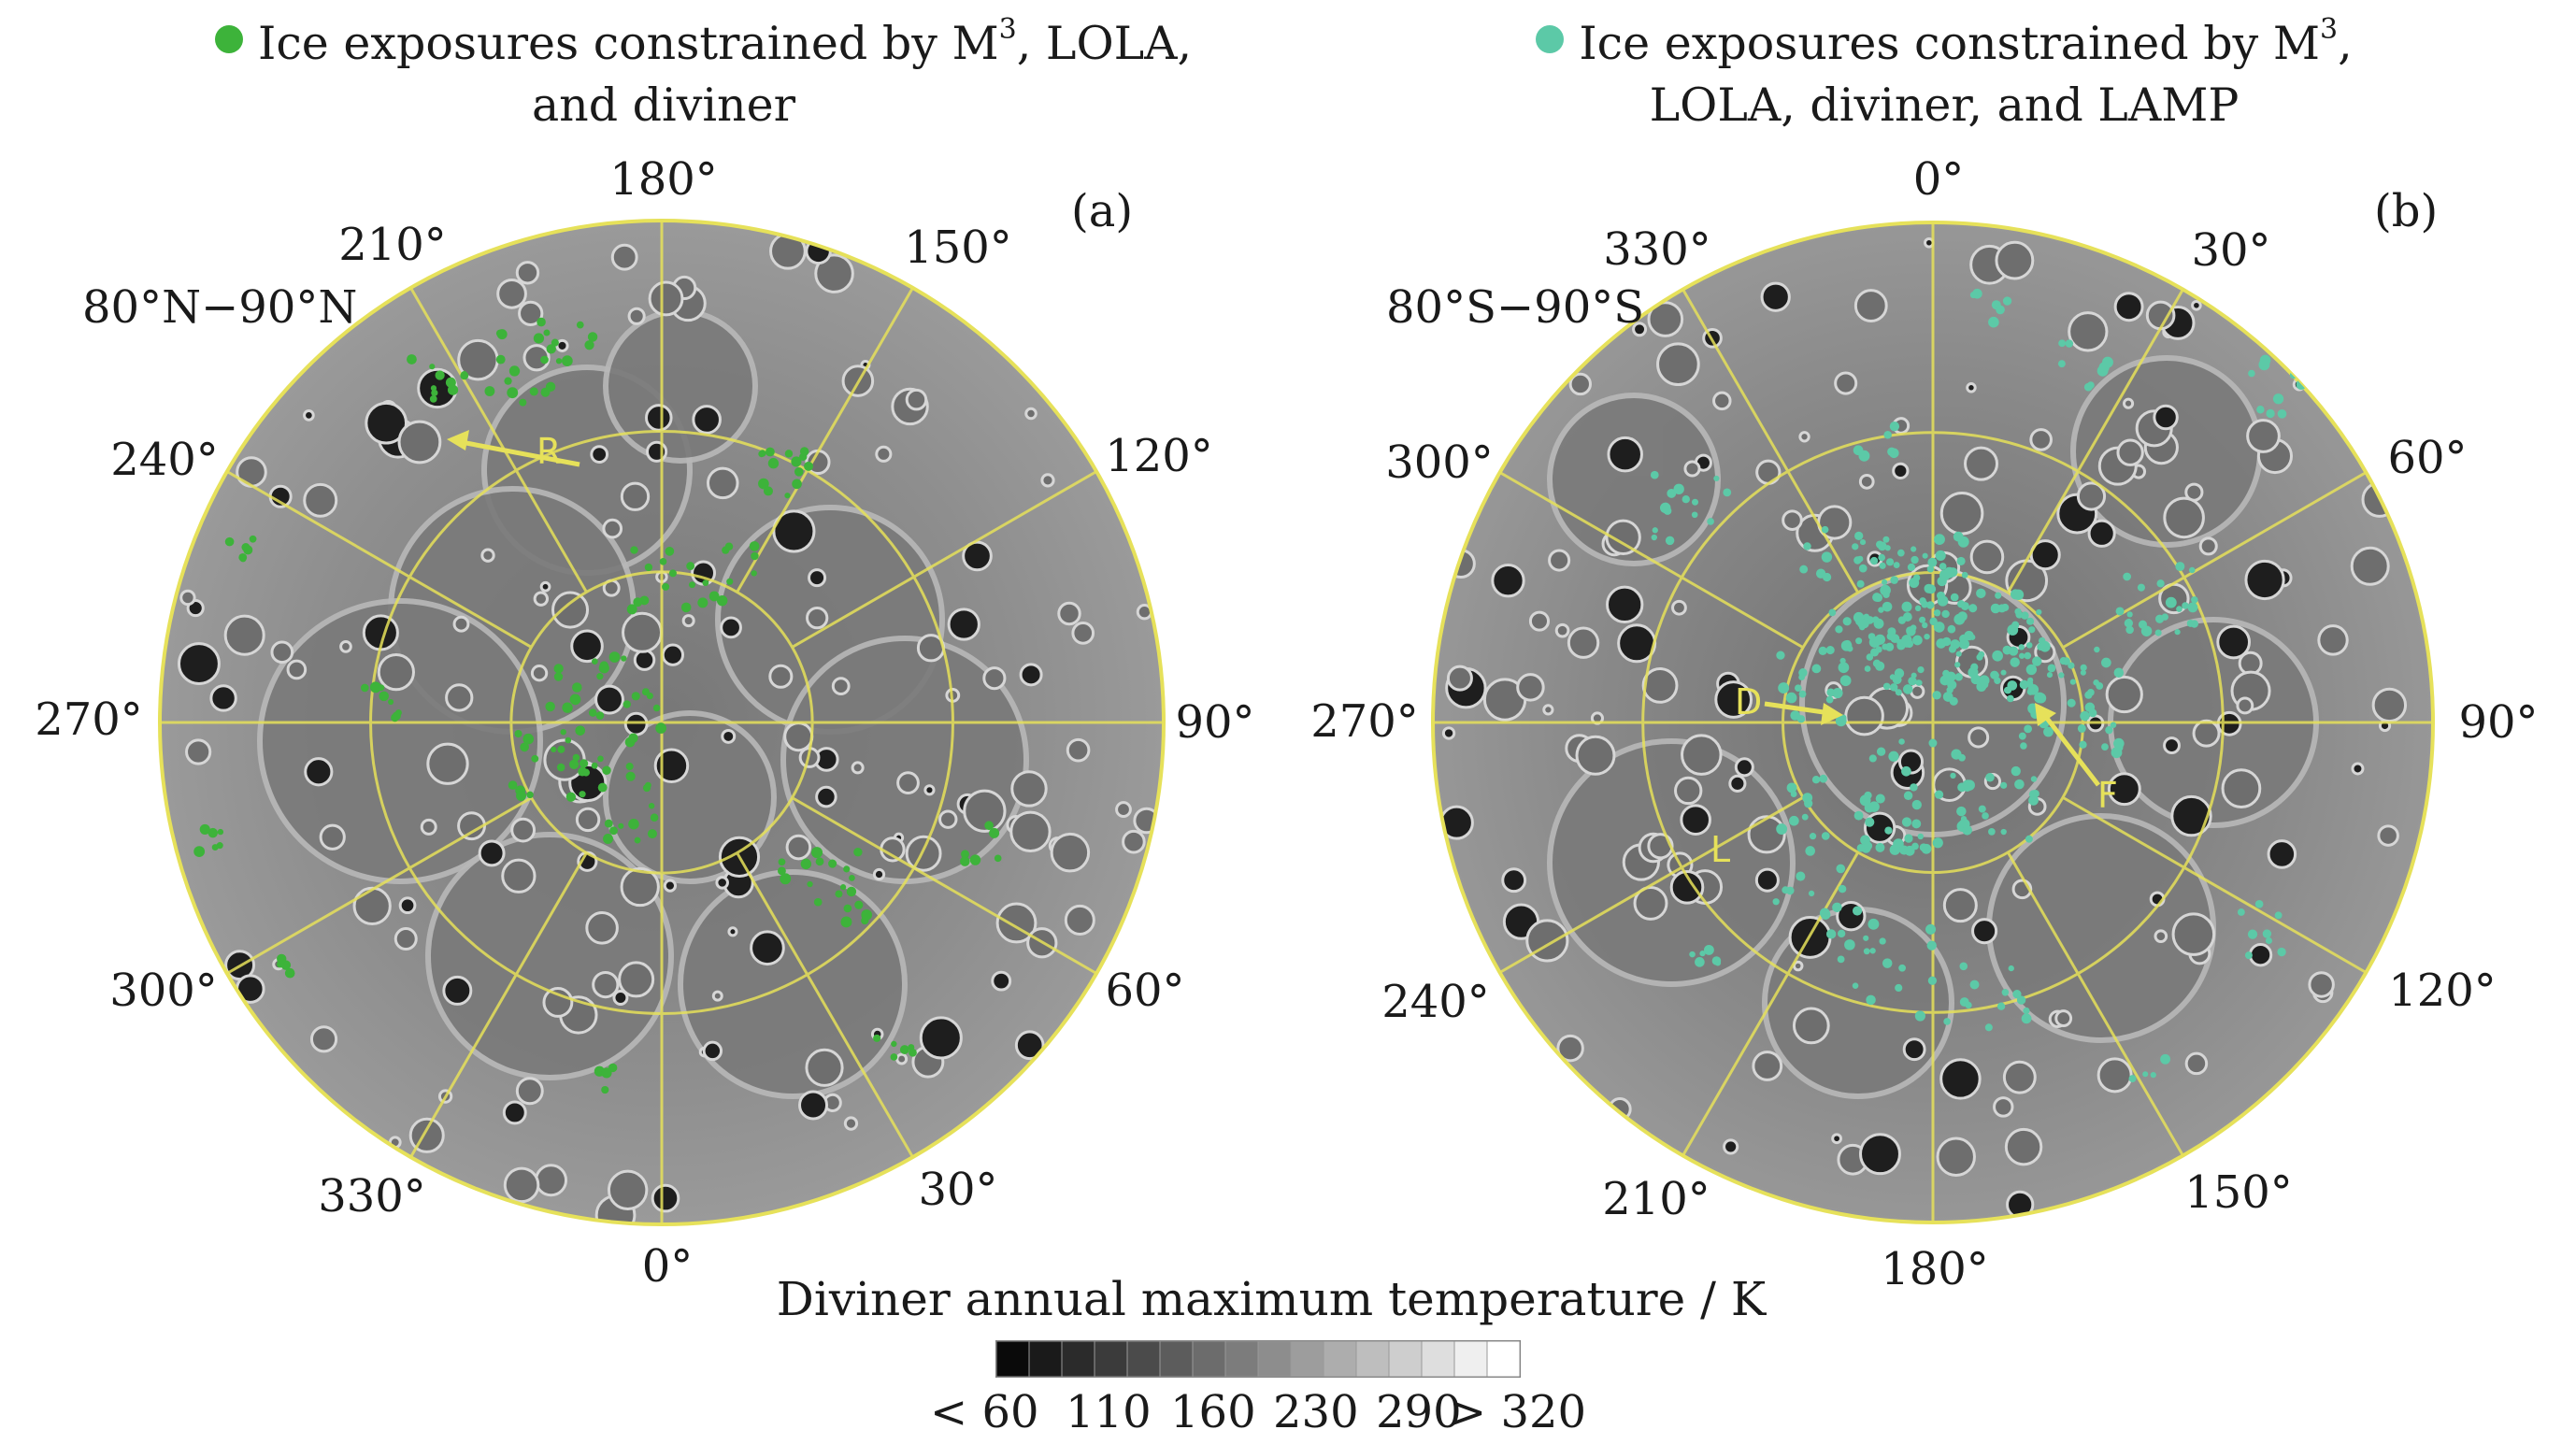 Image resolution: width=2576 pixels, height=1444 pixels. What do you see at coordinates (1797, 708) in the screenshot?
I see `arrow-d` at bounding box center [1797, 708].